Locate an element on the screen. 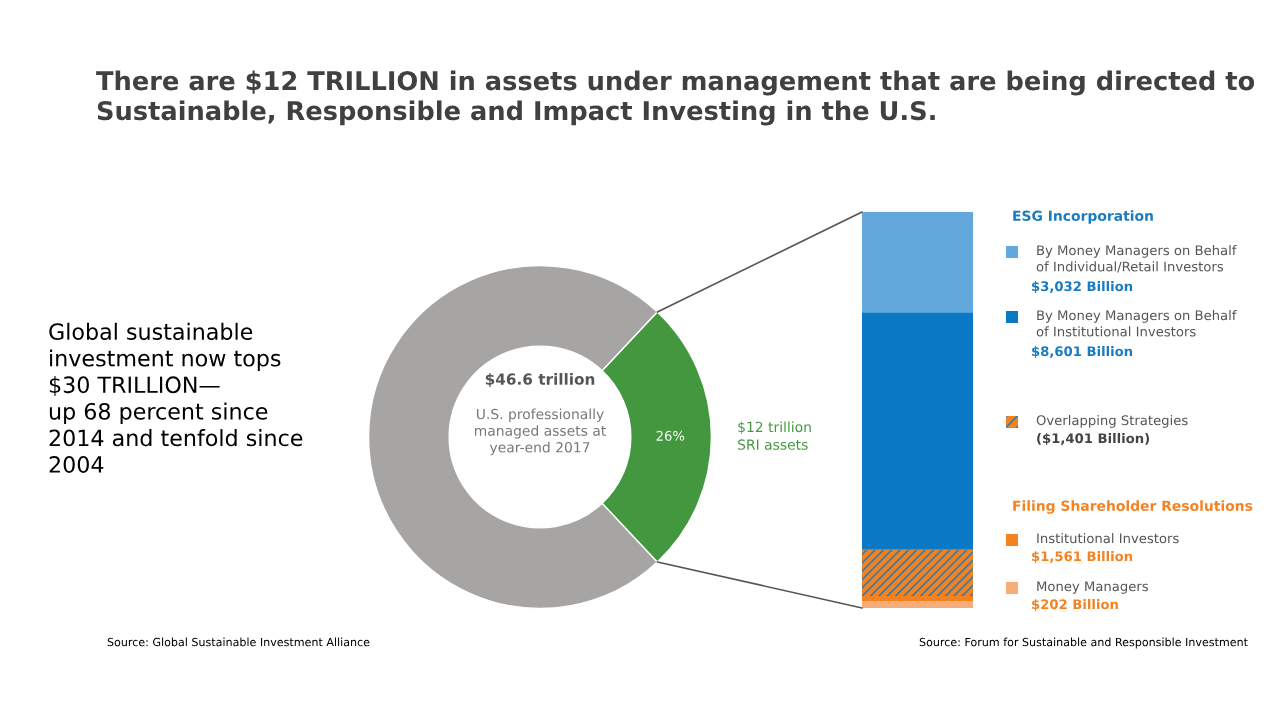 The height and width of the screenshot is (719, 1284). source-note: Source: Global Sustainable Investment Alliance is located at coordinates (238, 642).